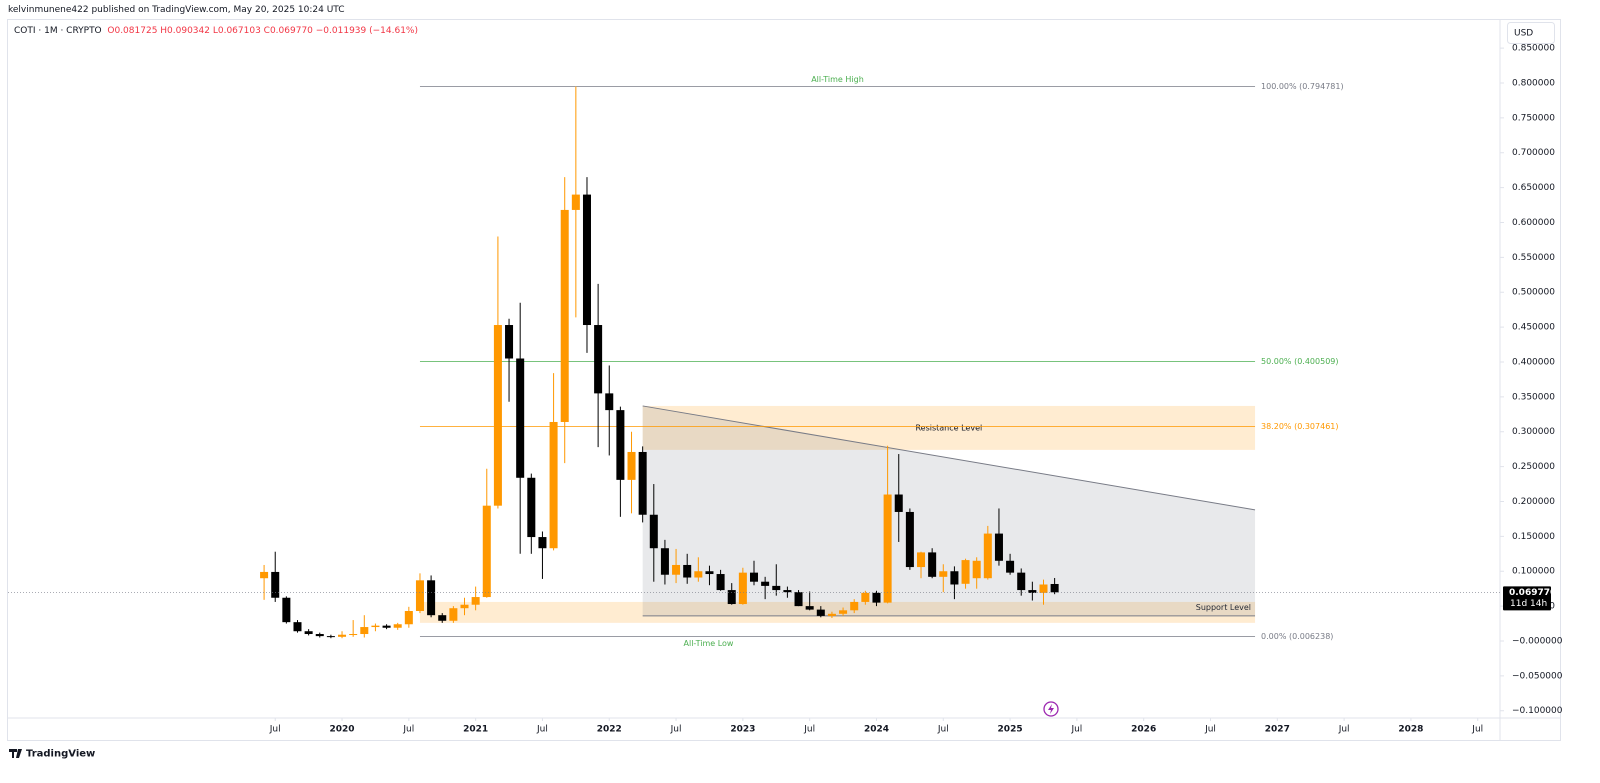  I want to click on x-tick-label: 2020, so click(341, 730).